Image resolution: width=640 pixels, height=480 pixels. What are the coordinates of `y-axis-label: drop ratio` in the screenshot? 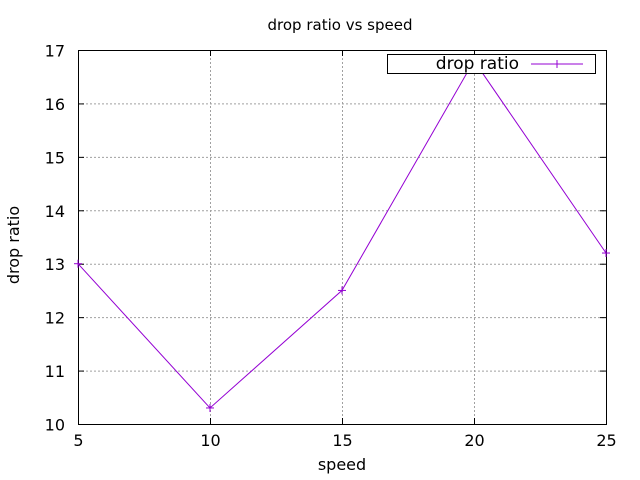 It's located at (13, 245).